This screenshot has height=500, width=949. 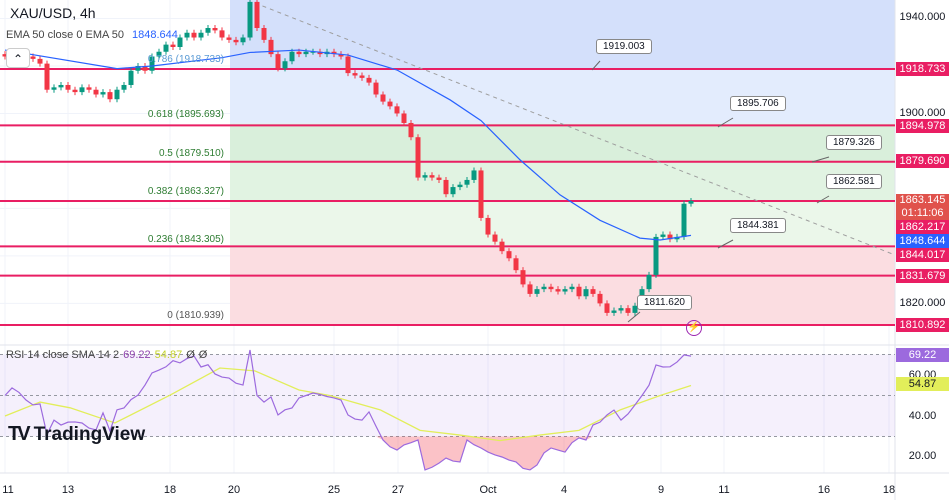 What do you see at coordinates (348, 453) in the screenshot?
I see `rsi-oversold-fill` at bounding box center [348, 453].